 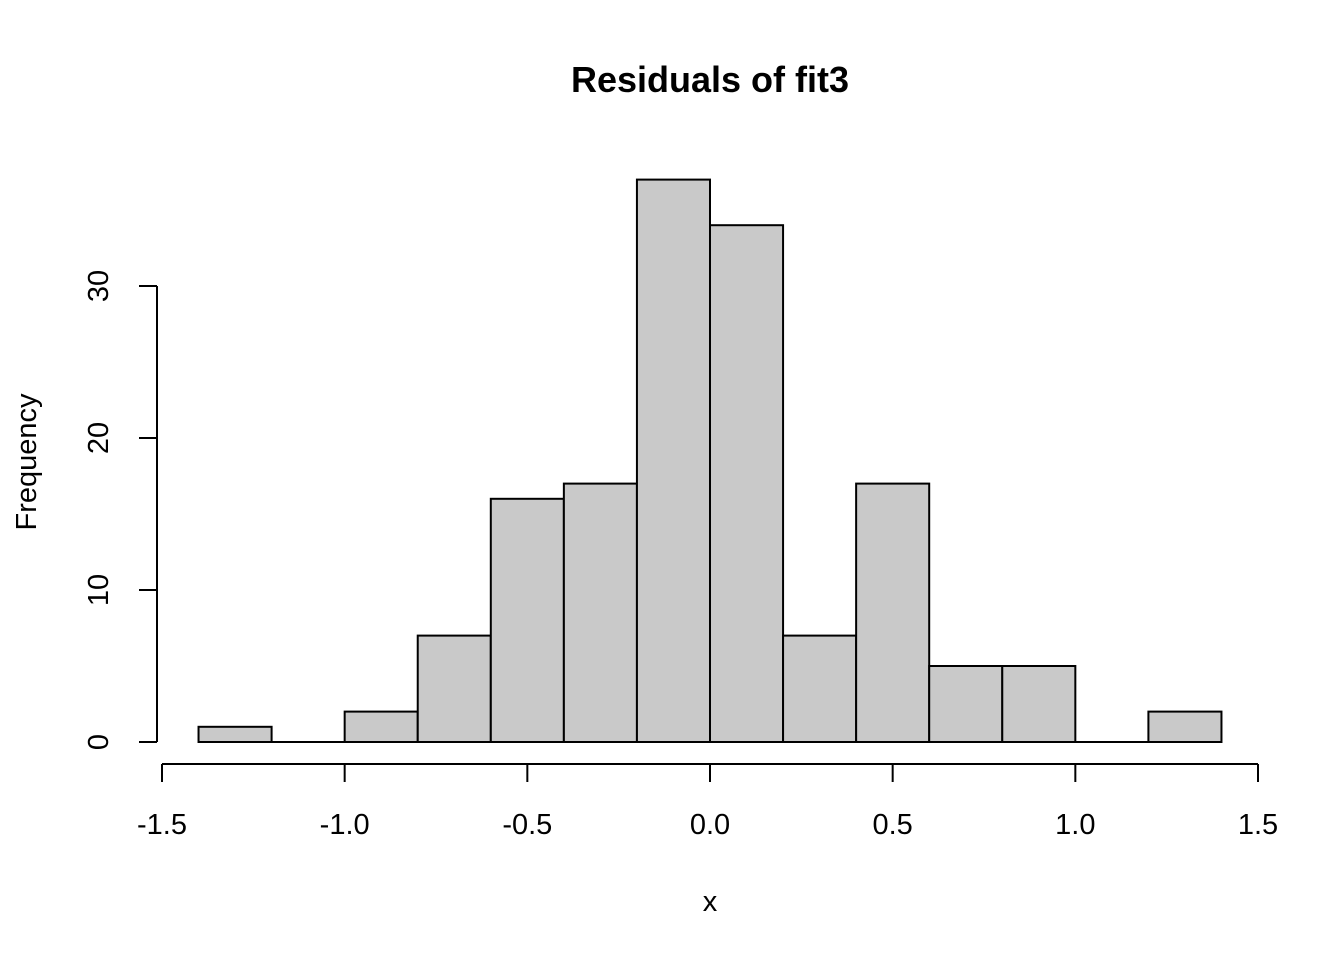 What do you see at coordinates (893, 825) in the screenshot?
I see `x-tick-label: 0.5` at bounding box center [893, 825].